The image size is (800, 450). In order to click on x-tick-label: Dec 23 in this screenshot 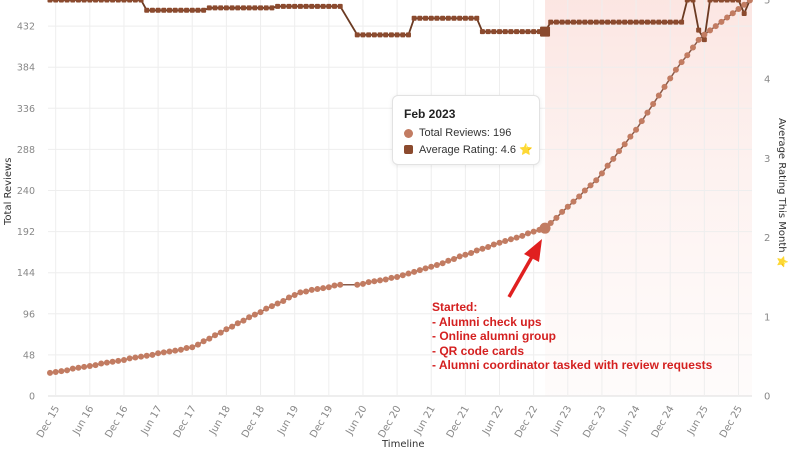, I will do `click(594, 422)`.